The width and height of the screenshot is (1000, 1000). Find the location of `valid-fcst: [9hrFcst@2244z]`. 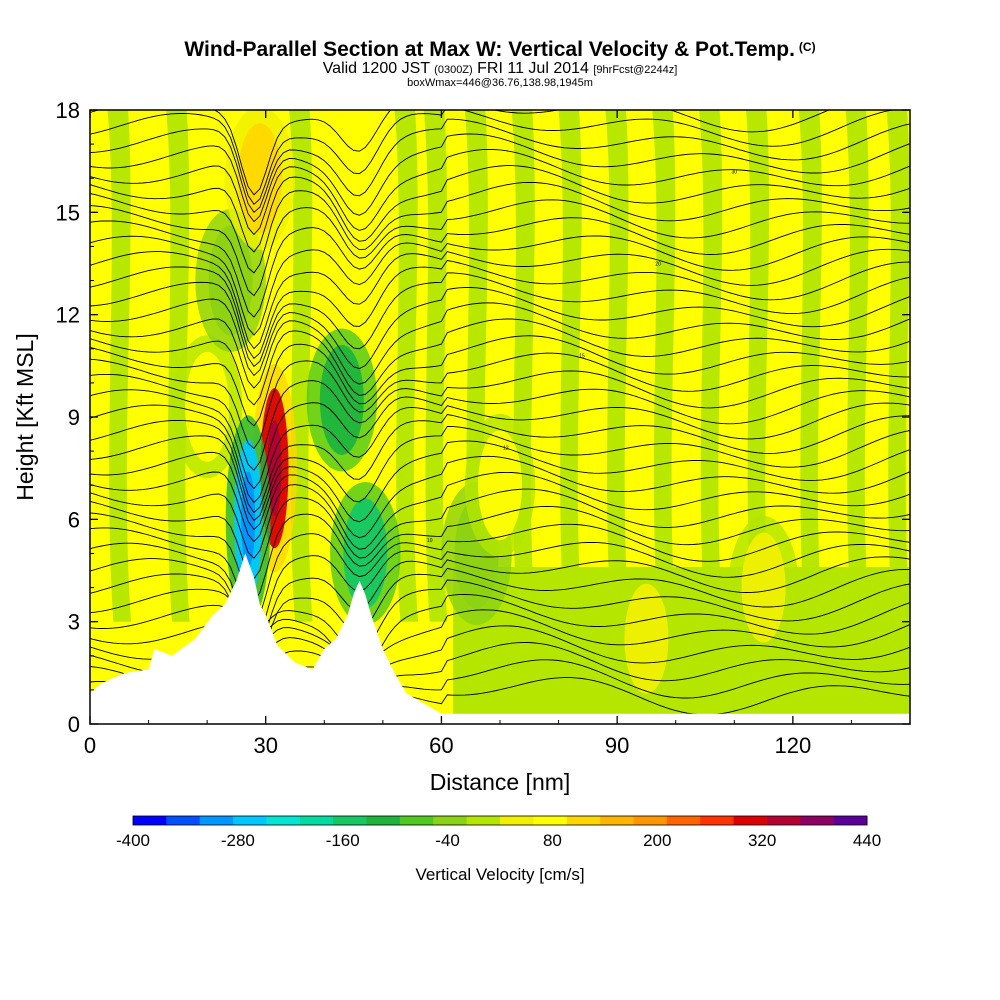

valid-fcst: [9hrFcst@2244z] is located at coordinates (635, 70).